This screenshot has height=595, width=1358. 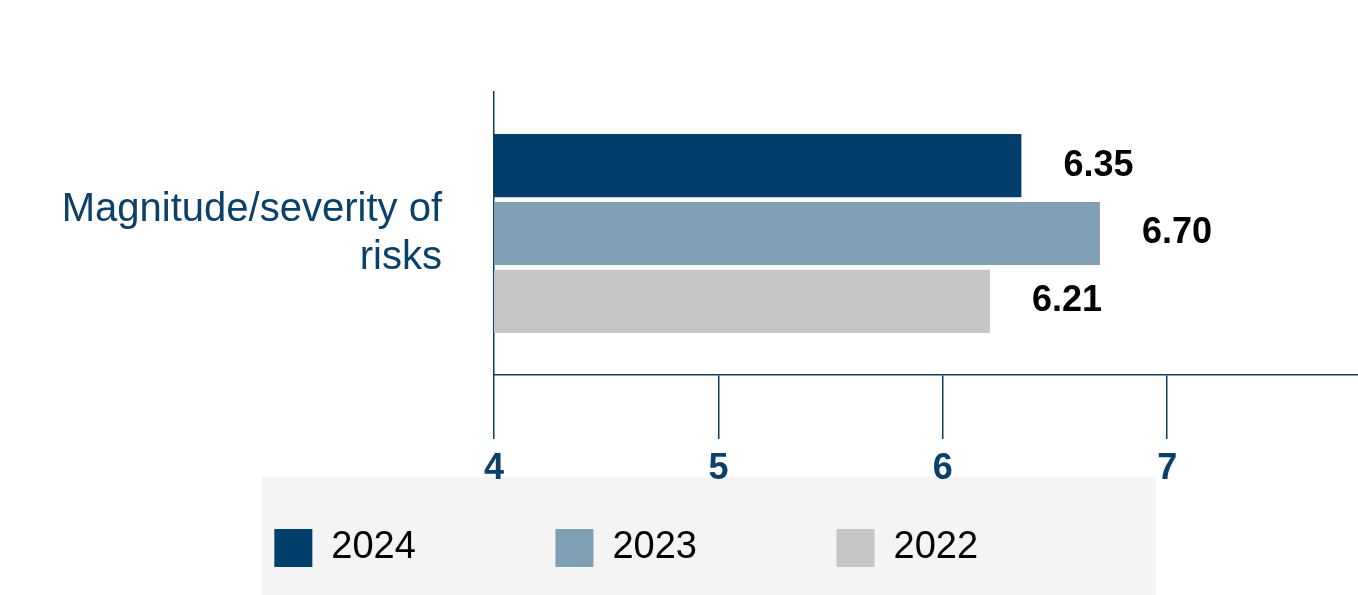 What do you see at coordinates (252, 230) in the screenshot?
I see `y-tick-label: Magnitude/severity of risks` at bounding box center [252, 230].